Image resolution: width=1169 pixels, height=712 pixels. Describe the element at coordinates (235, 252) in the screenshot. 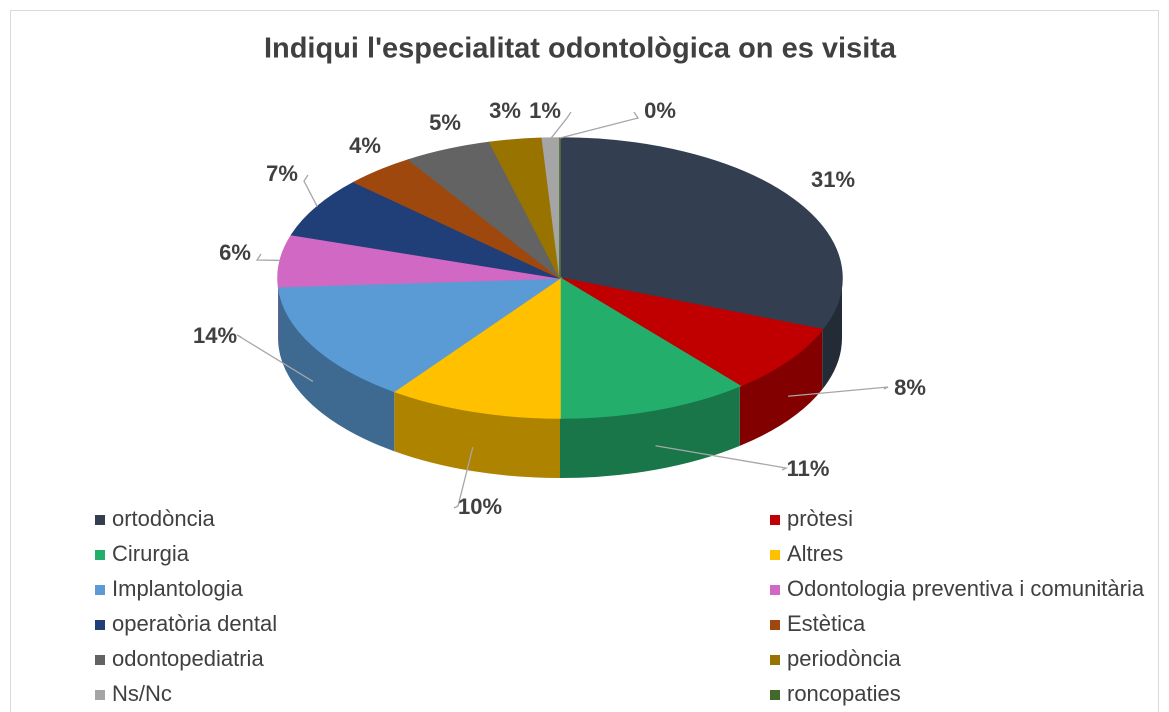

I see `data-label: 6%` at that location.